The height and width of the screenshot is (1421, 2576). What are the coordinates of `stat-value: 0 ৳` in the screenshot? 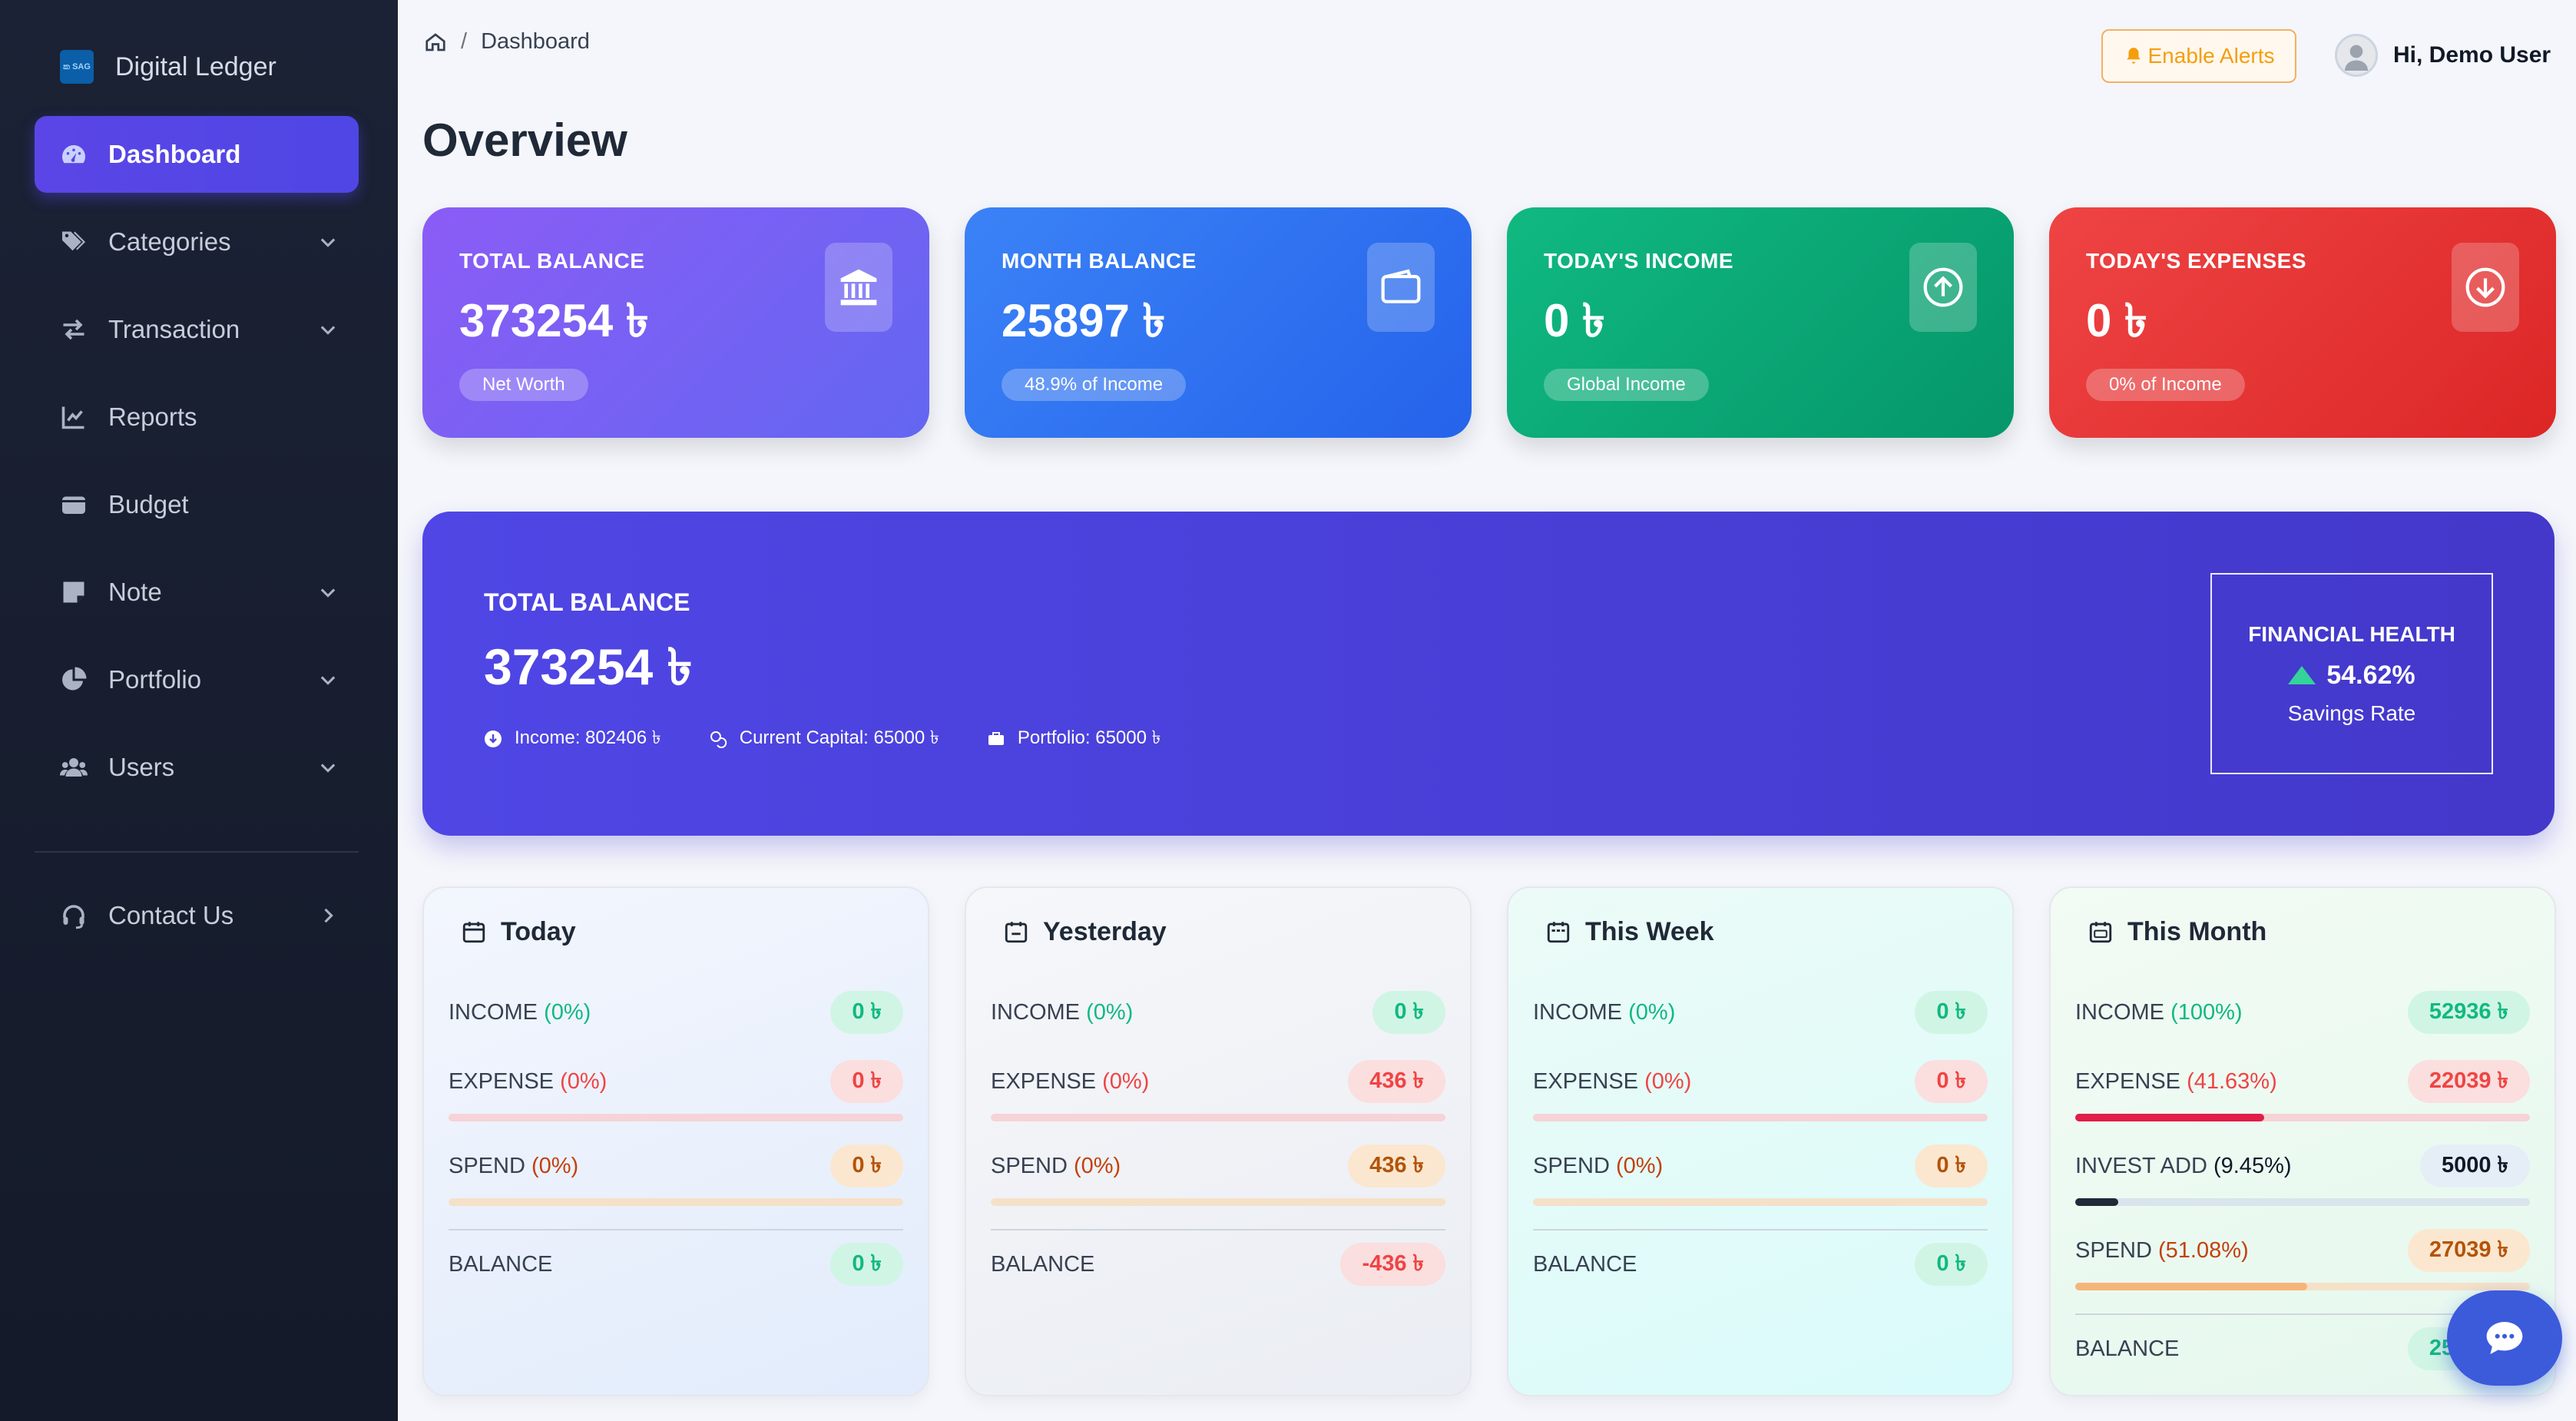 It's located at (1574, 320).